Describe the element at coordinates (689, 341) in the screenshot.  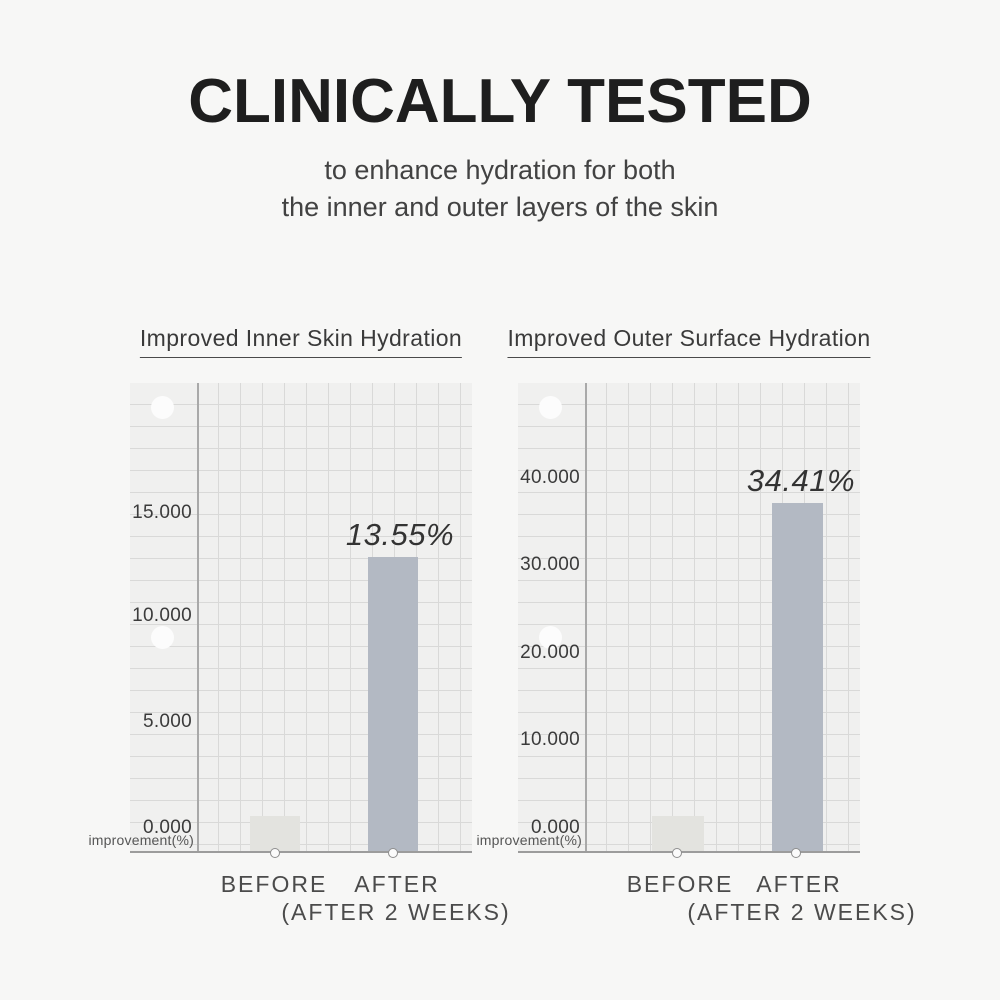
I see `chart-title: Improved Outer Surface Hydration` at that location.